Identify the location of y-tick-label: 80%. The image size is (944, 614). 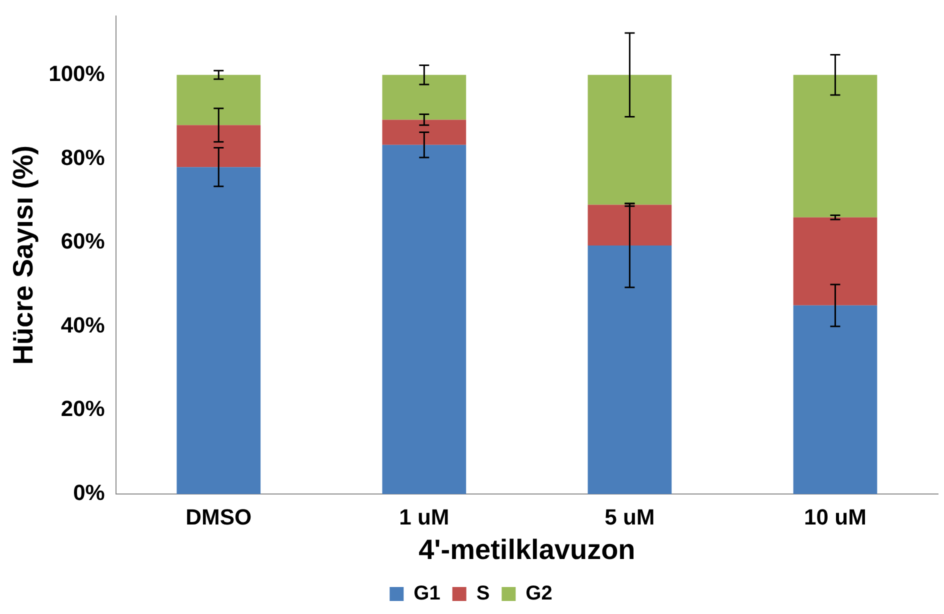
(82, 157).